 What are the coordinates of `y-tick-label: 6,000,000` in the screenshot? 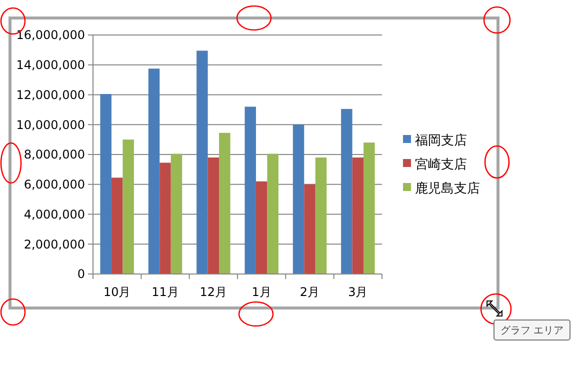 It's located at (54, 185).